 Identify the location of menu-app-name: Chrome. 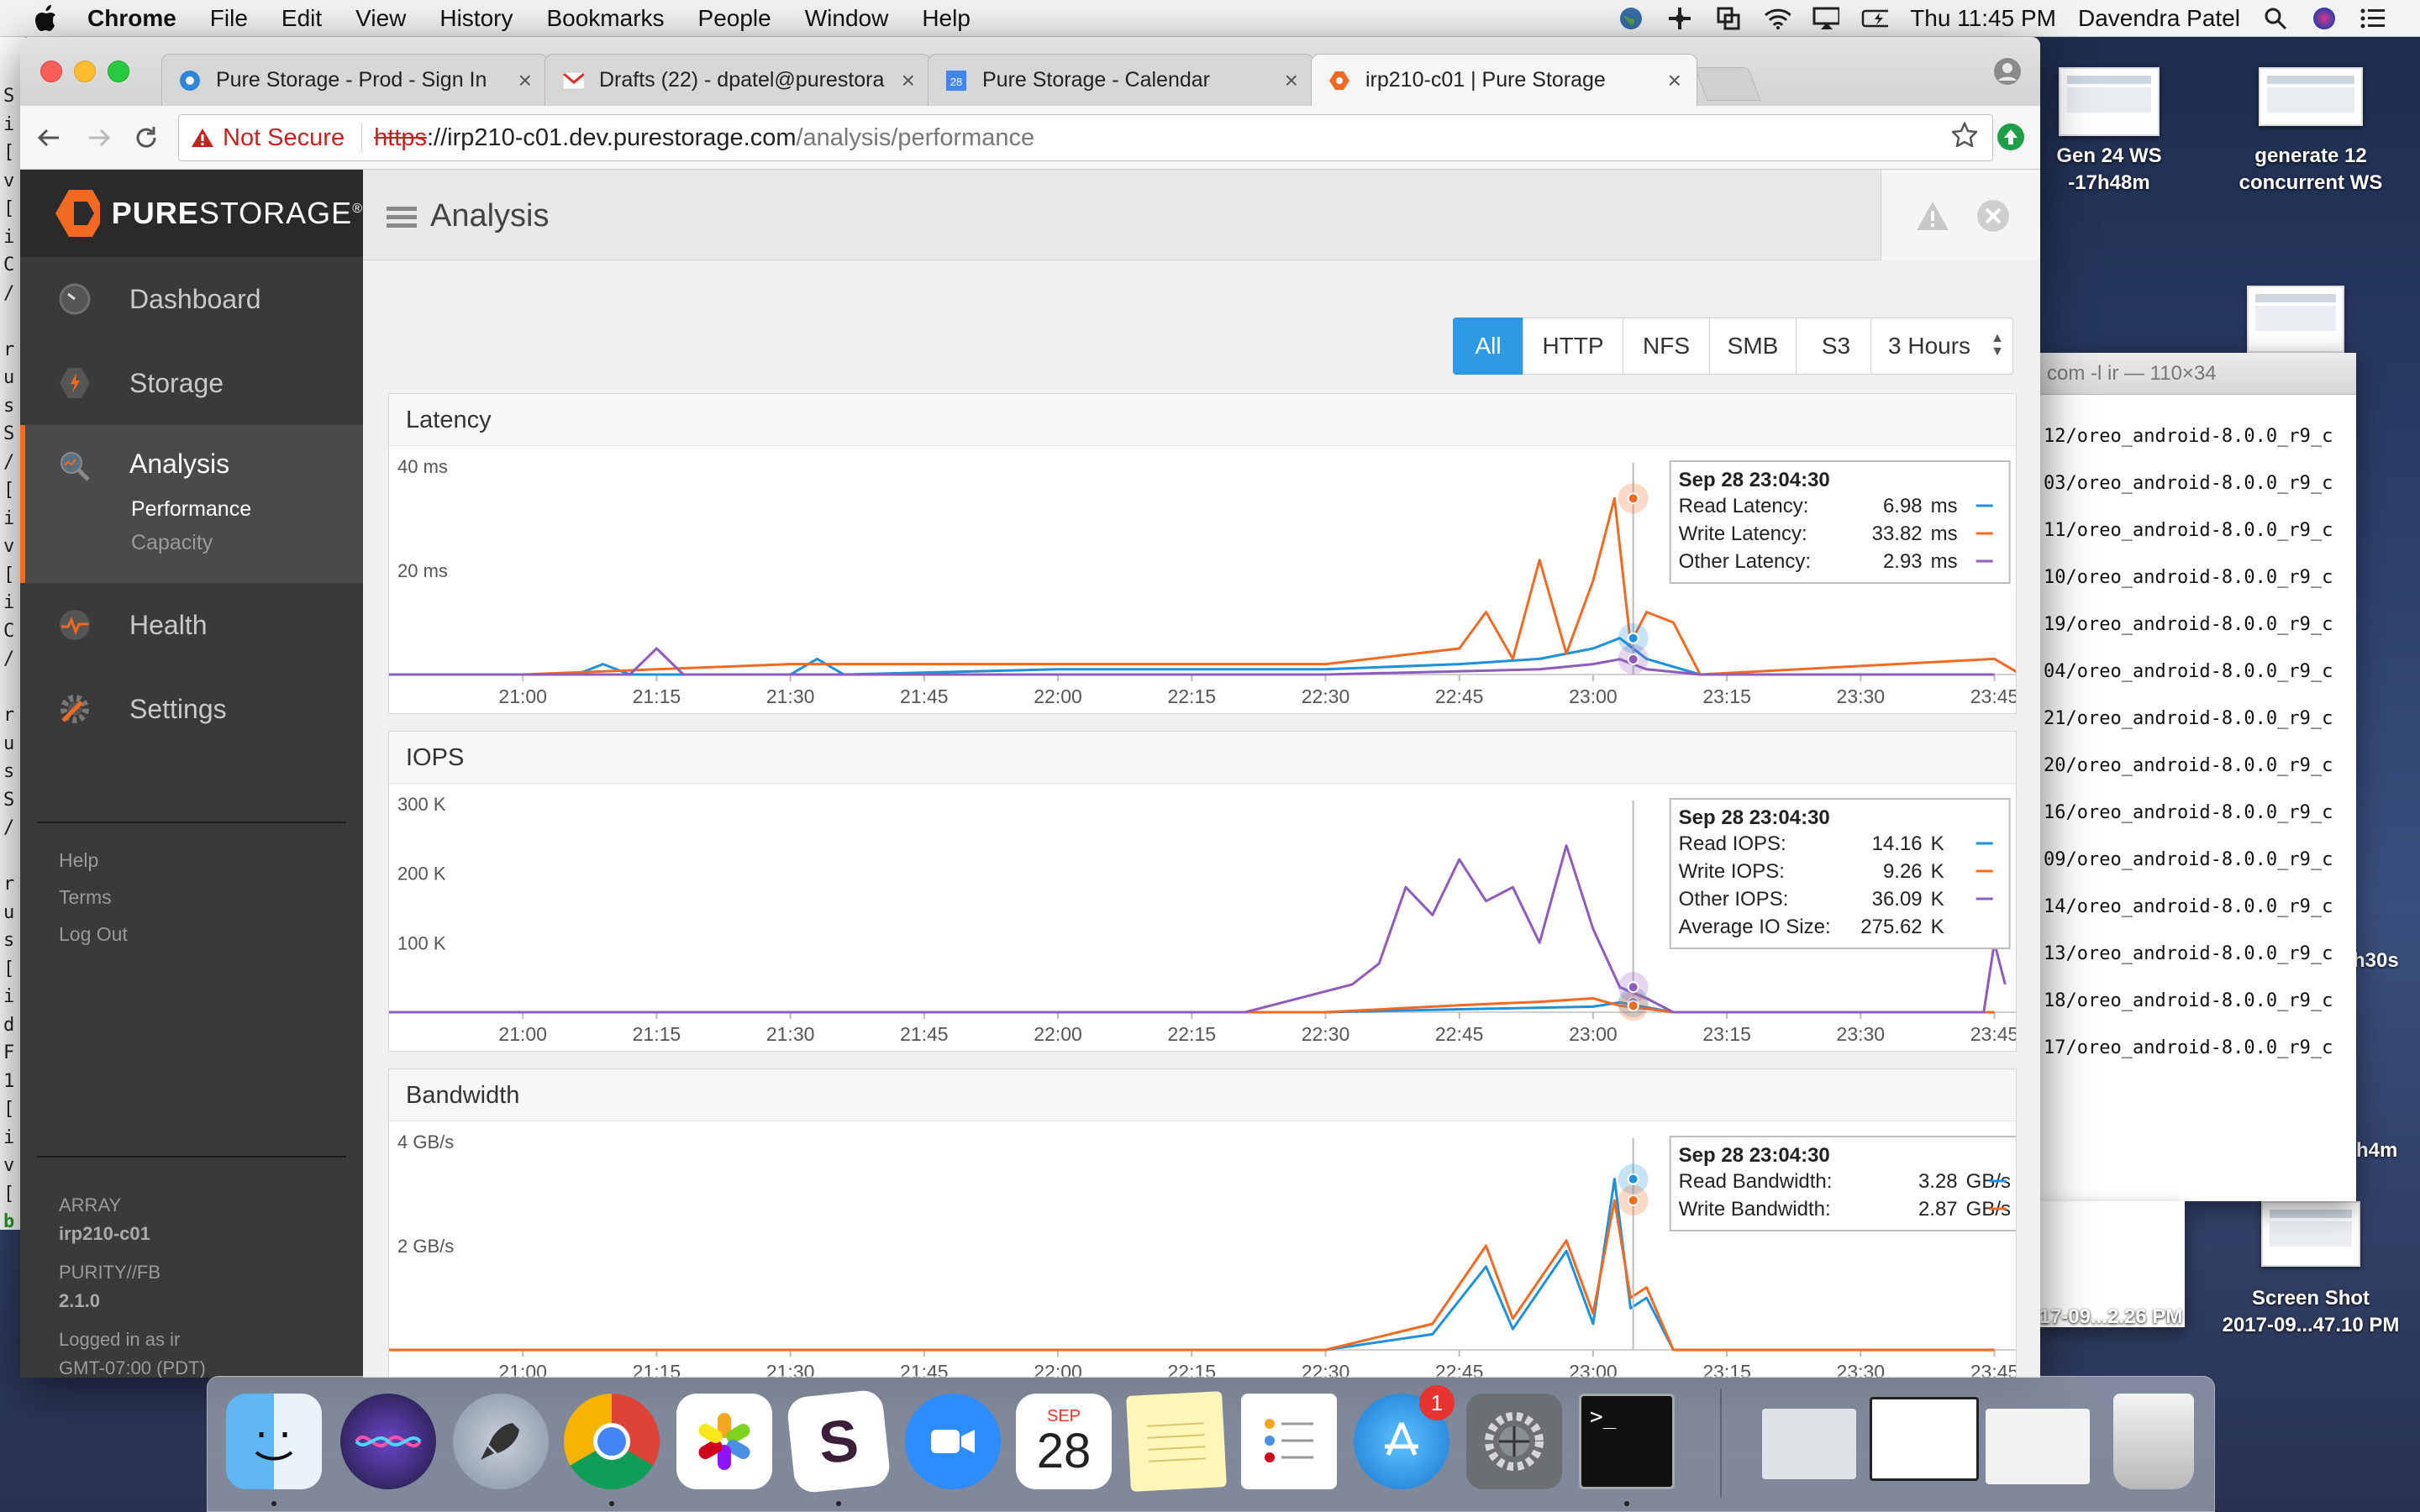
(131, 17).